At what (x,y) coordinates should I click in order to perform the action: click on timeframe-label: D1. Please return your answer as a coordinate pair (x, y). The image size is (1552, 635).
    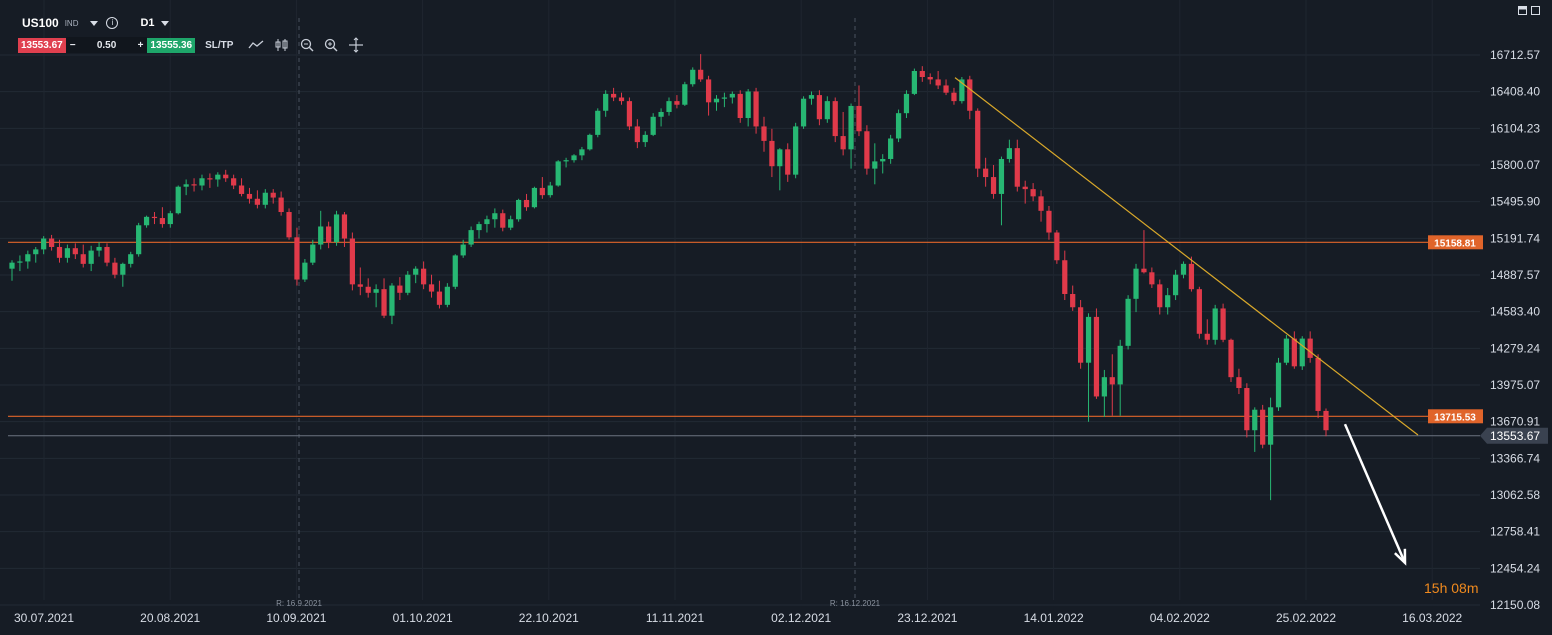
    Looking at the image, I should click on (147, 23).